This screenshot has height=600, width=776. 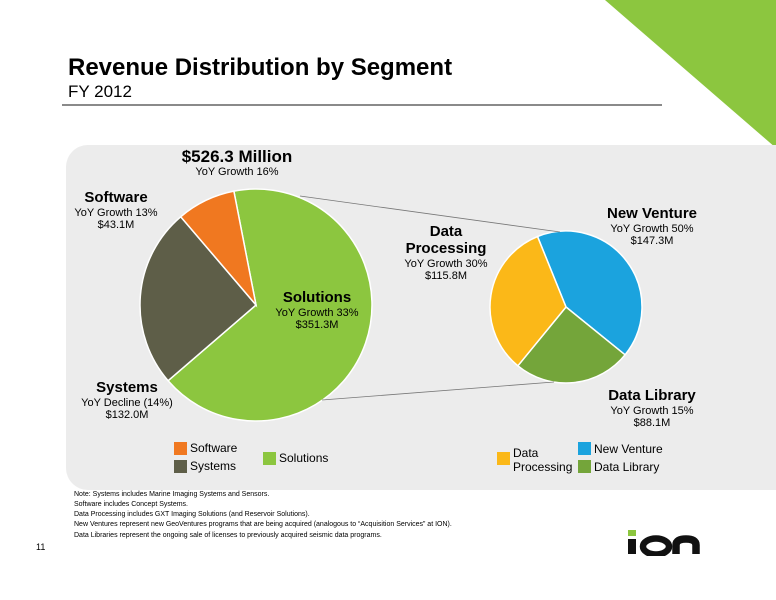 I want to click on connector-line-bottom, so click(x=438, y=391).